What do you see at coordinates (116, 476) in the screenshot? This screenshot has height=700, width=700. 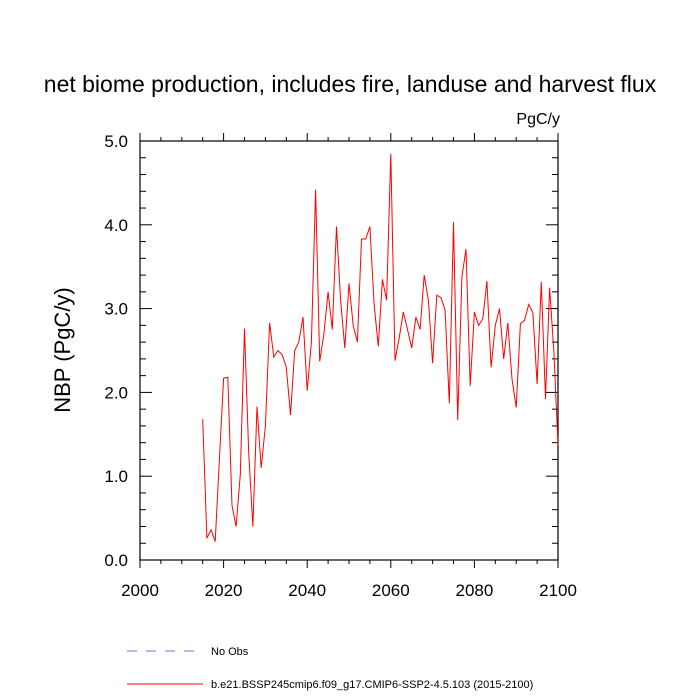 I see `y-tick-label: 1.0` at bounding box center [116, 476].